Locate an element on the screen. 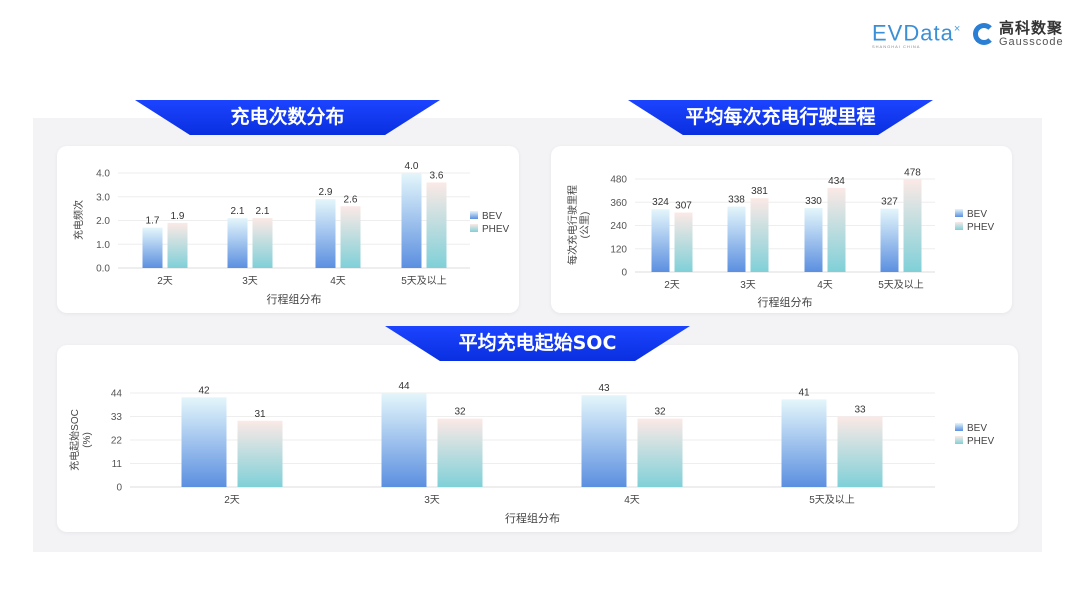 Image resolution: width=1080 pixels, height=608 pixels. y-tick-label: 3.0 is located at coordinates (103, 197).